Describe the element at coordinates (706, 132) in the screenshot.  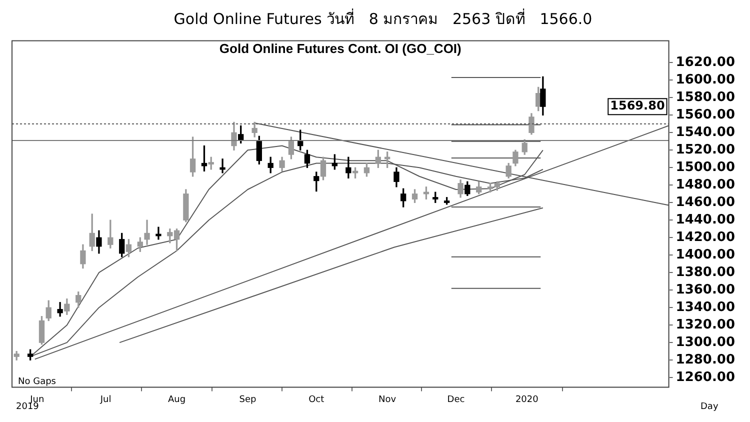
I see `y-tick-label: 1540.00` at that location.